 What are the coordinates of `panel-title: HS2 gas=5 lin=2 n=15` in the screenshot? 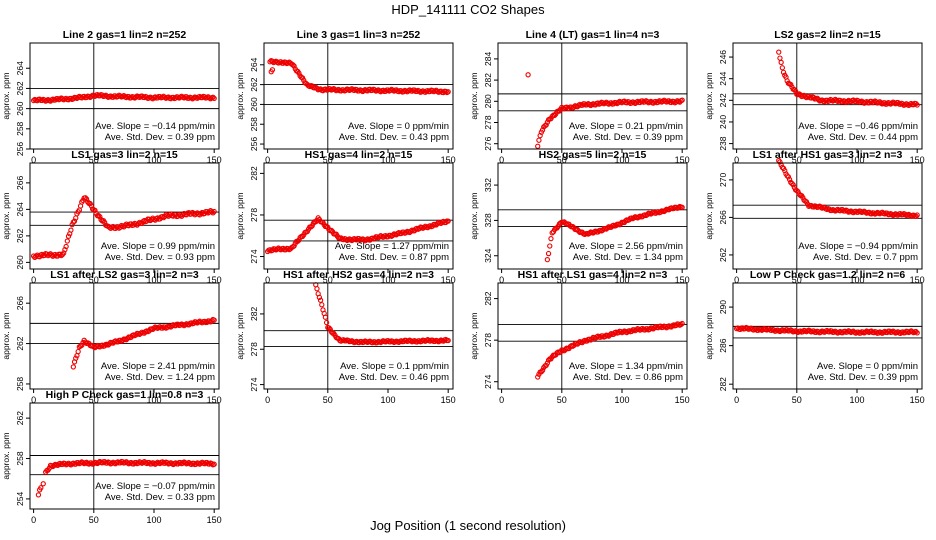 It's located at (593, 155).